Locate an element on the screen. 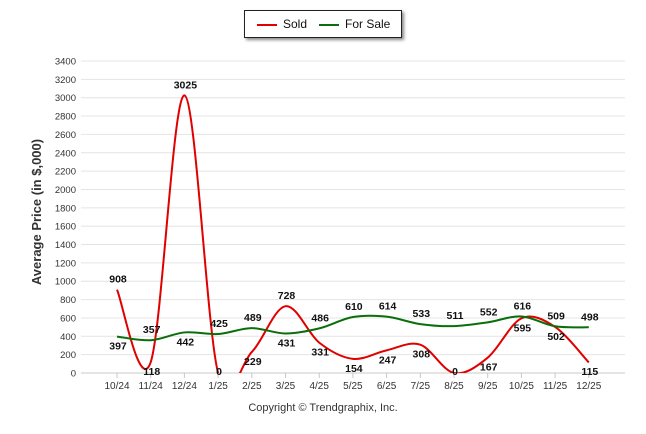 The image size is (646, 434). x-tick-label-9/25: 9/25 is located at coordinates (488, 386).